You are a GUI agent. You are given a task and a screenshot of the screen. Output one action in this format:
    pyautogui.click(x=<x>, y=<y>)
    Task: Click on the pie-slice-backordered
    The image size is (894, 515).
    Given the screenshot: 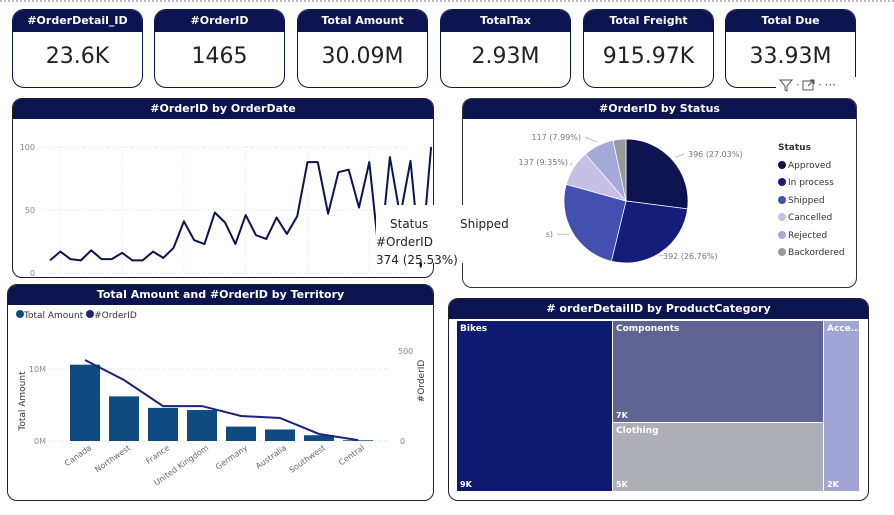 What is the action you would take?
    pyautogui.click(x=619, y=170)
    